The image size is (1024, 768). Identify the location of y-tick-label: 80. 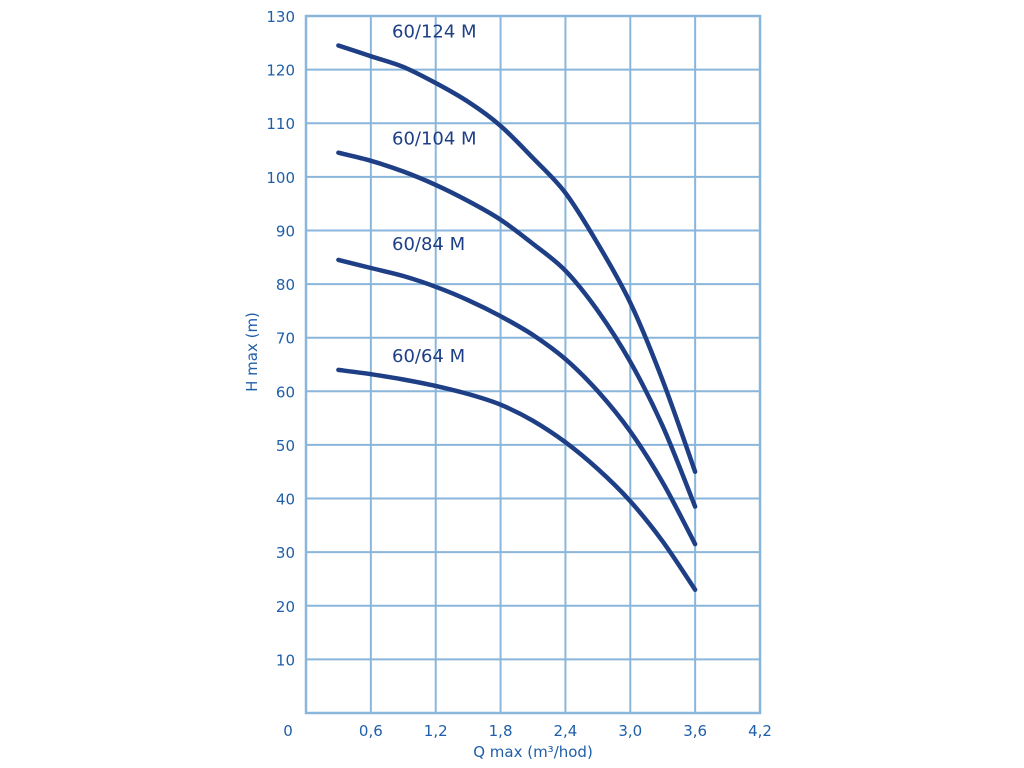
(285, 285).